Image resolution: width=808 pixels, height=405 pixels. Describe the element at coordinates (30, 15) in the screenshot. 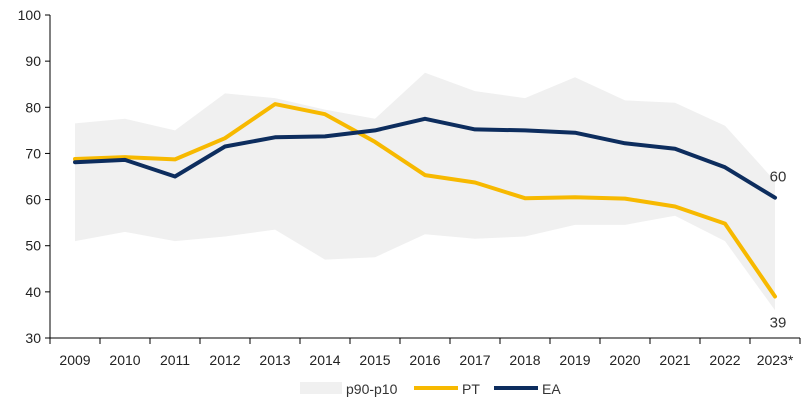

I see `y-tick-label: 100` at that location.